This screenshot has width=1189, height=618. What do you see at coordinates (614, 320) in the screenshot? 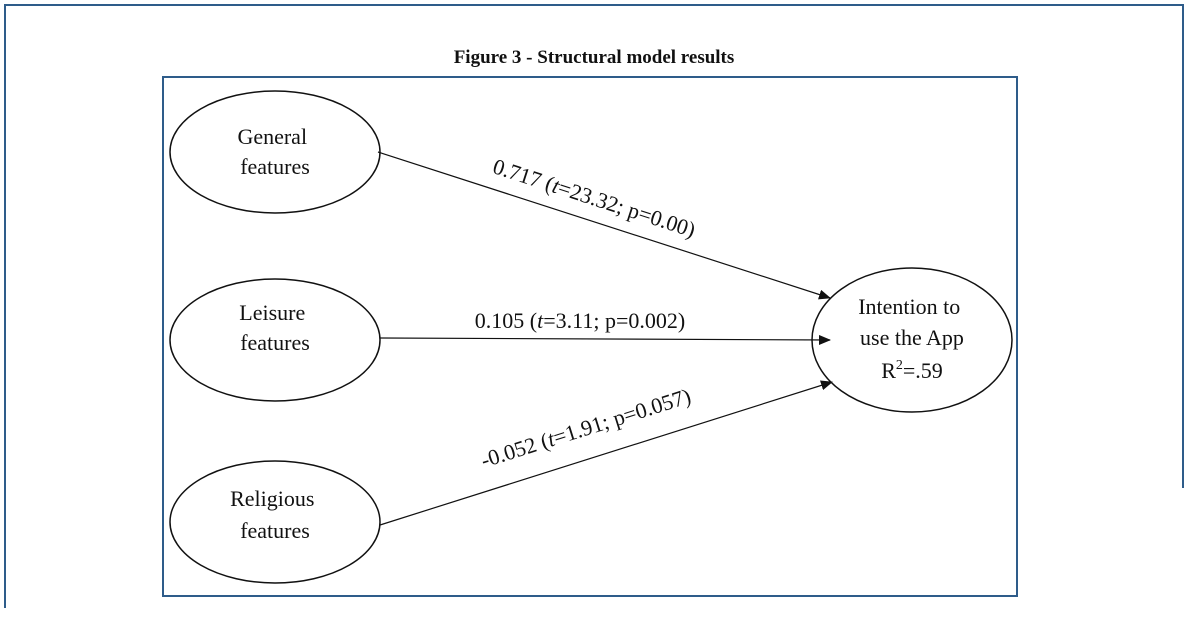
I see `statistics: =3.11; p=0.002)` at bounding box center [614, 320].